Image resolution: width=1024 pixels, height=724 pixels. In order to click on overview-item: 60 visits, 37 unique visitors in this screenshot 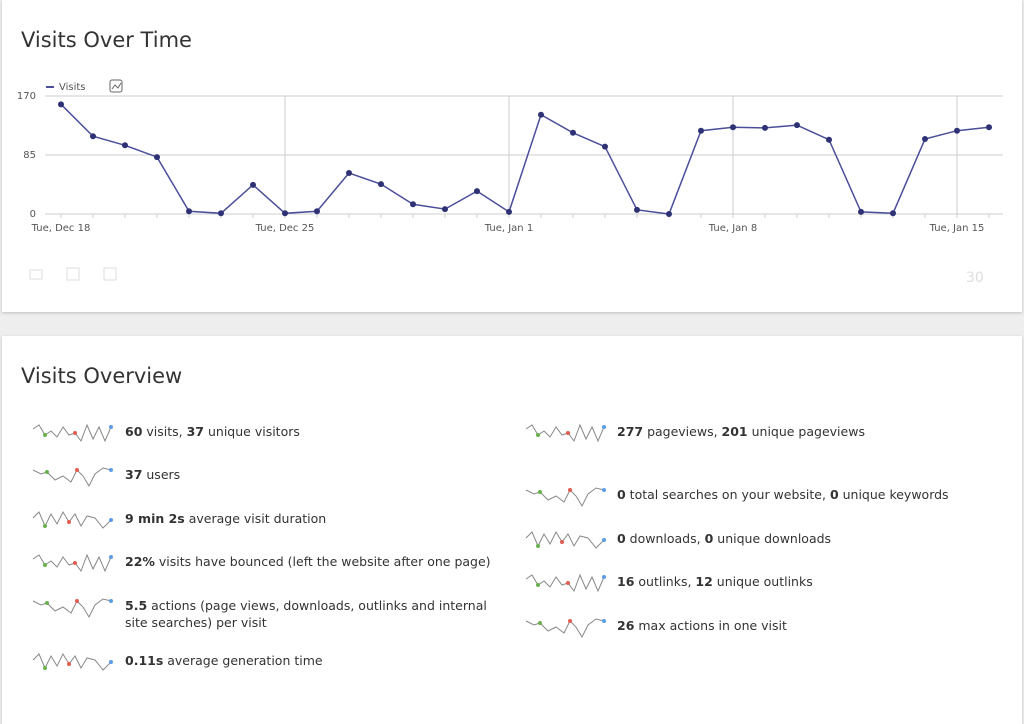, I will do `click(312, 431)`.